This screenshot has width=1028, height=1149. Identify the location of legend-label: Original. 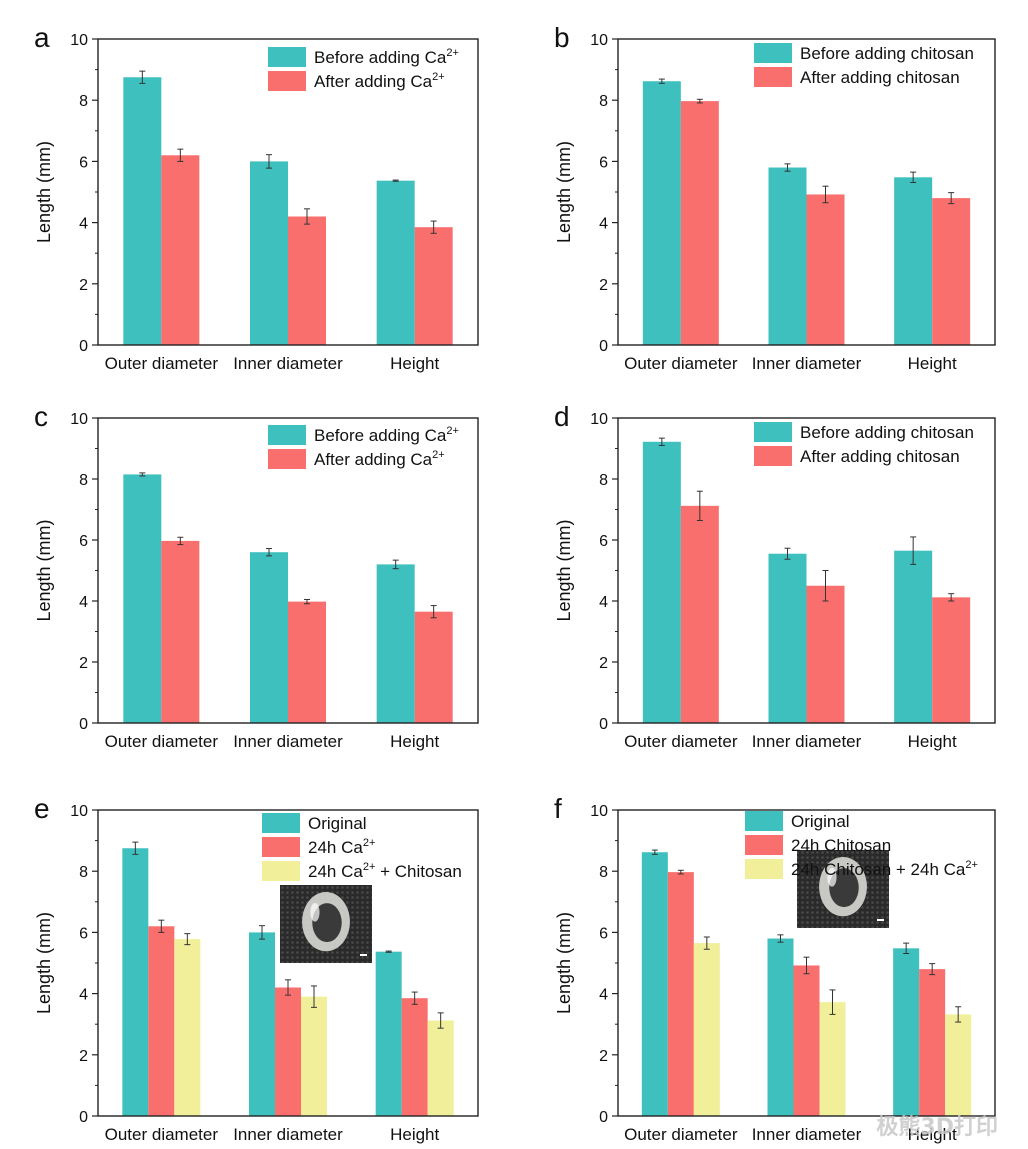
(337, 823).